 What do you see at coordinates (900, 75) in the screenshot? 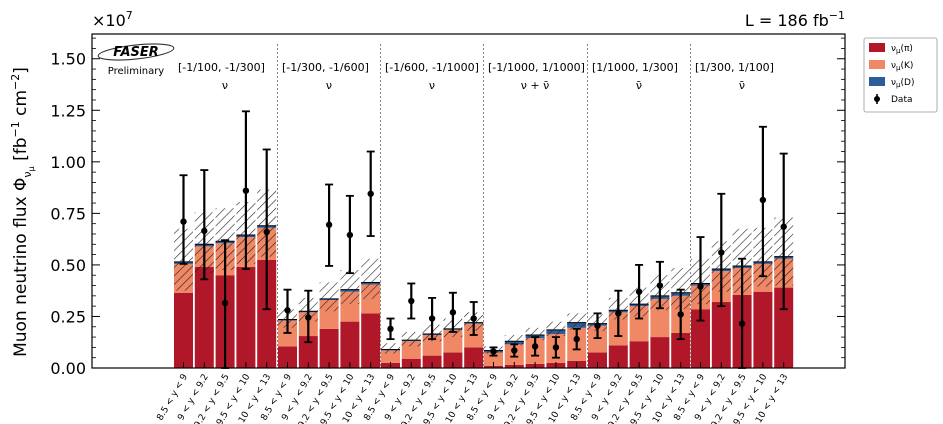
I see `legend: νμ(π) νμ(K) νμ(D) Data` at bounding box center [900, 75].